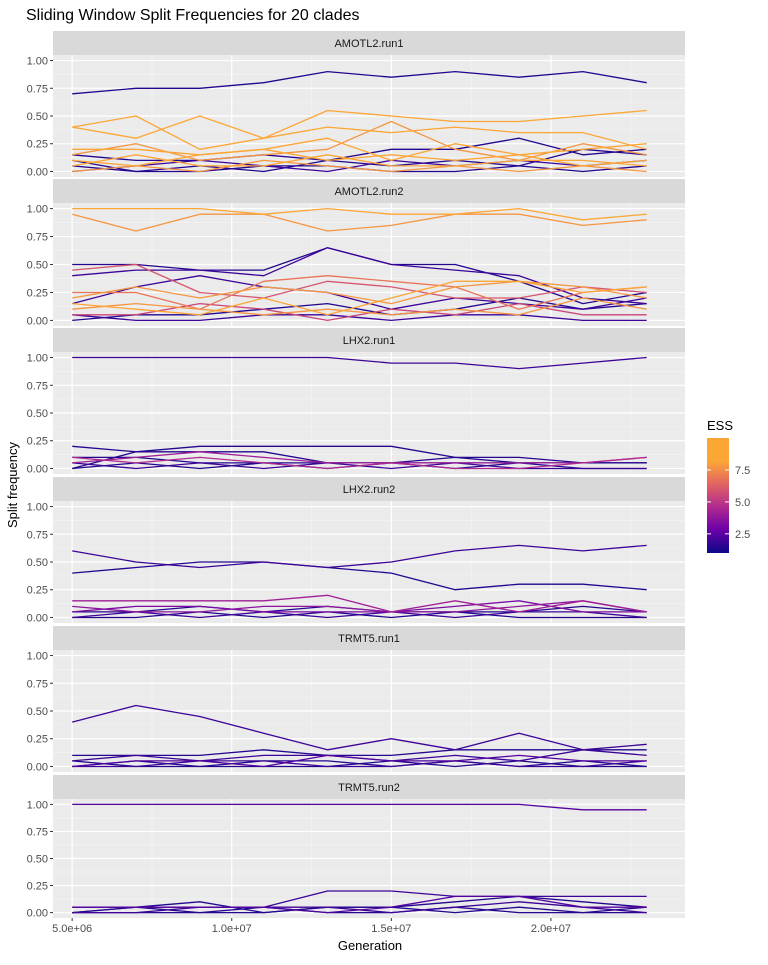 The image size is (768, 965). What do you see at coordinates (12, 485) in the screenshot?
I see `y-axis-label: Split frequency` at bounding box center [12, 485].